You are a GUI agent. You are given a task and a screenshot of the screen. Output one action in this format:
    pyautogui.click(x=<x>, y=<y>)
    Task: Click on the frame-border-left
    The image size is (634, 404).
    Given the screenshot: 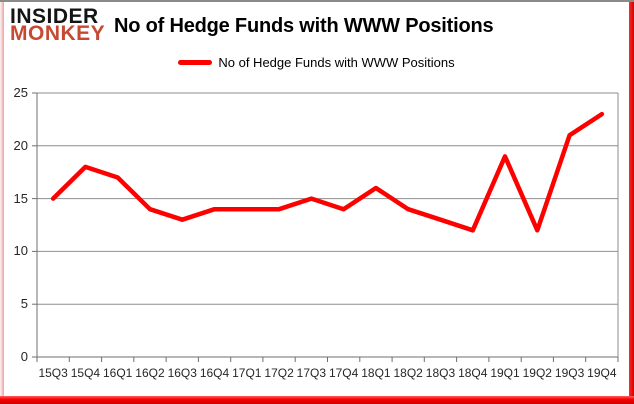 What is the action you would take?
    pyautogui.click(x=2, y=199)
    